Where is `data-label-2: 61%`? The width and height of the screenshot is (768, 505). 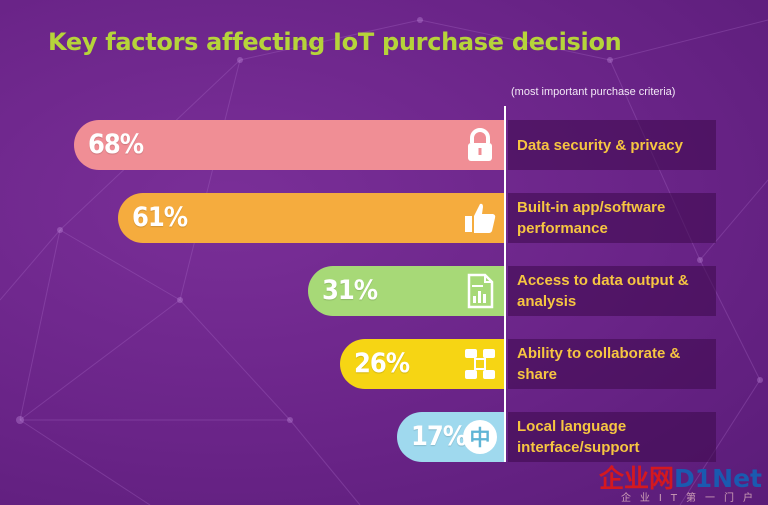 data-label-2: 61% is located at coordinates (160, 217).